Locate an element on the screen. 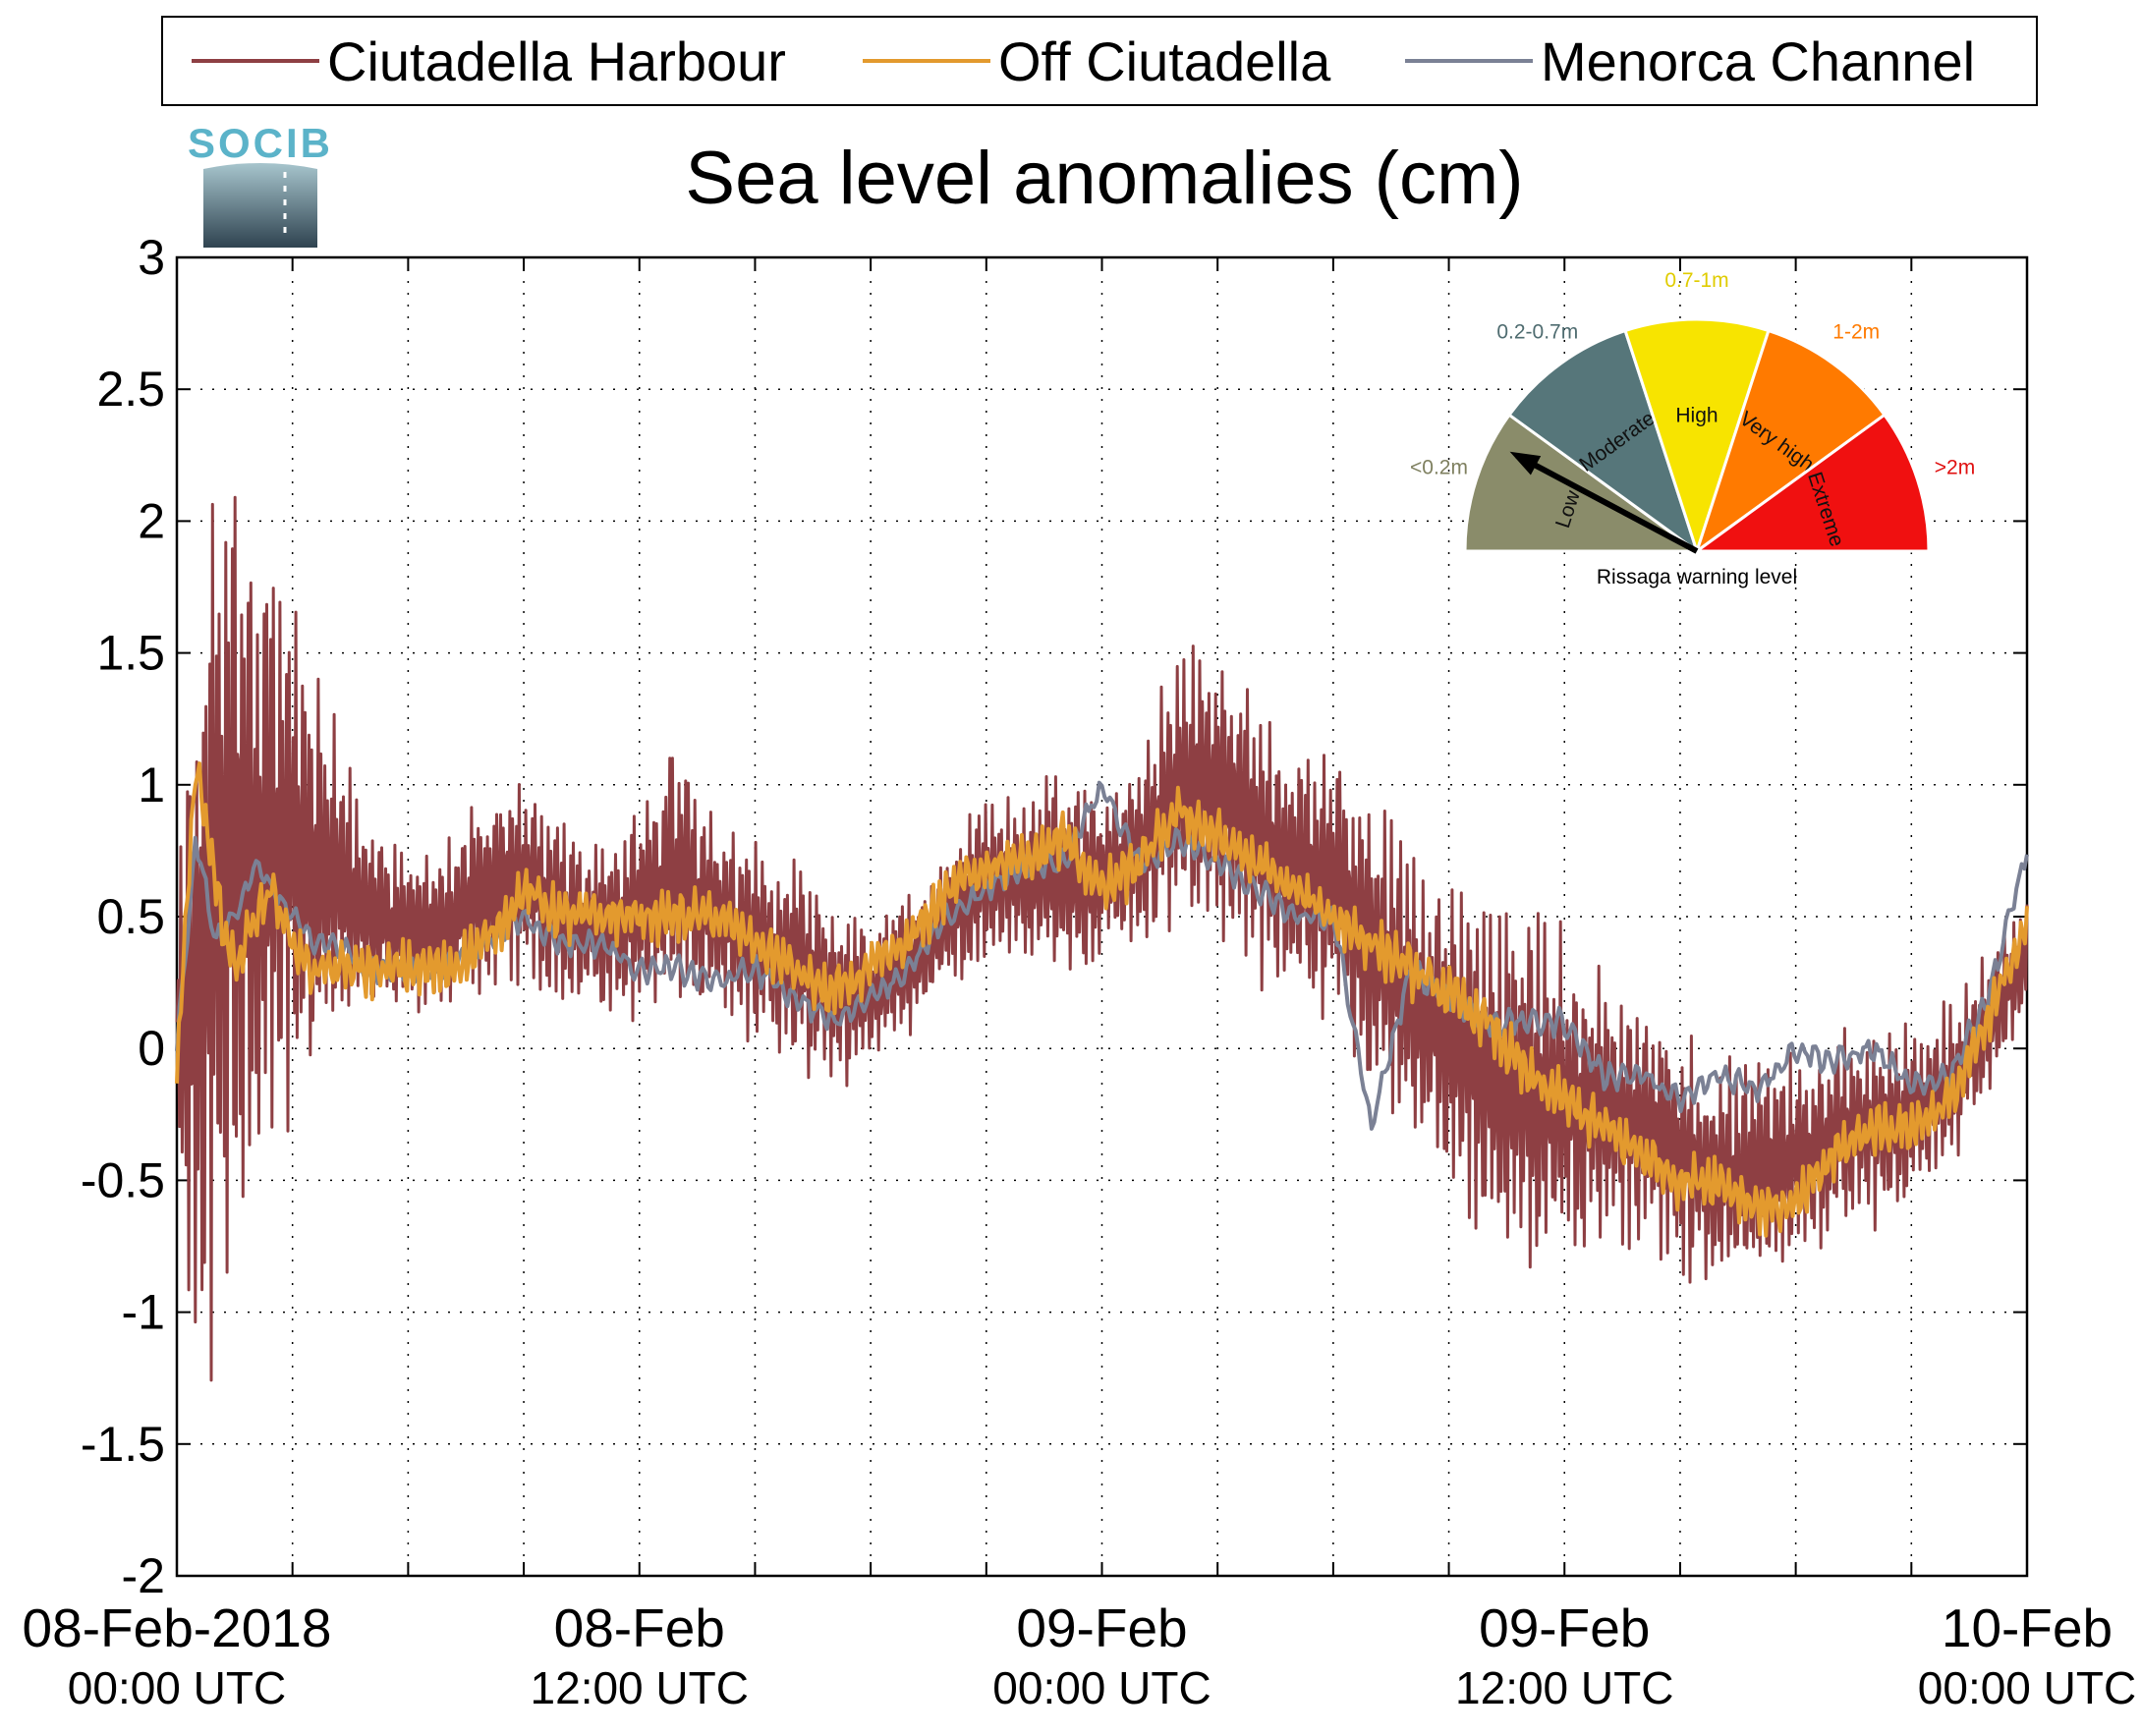 This screenshot has height=1736, width=2141. legend-label-off-ciutadella: Off Ciutadella is located at coordinates (1164, 61).